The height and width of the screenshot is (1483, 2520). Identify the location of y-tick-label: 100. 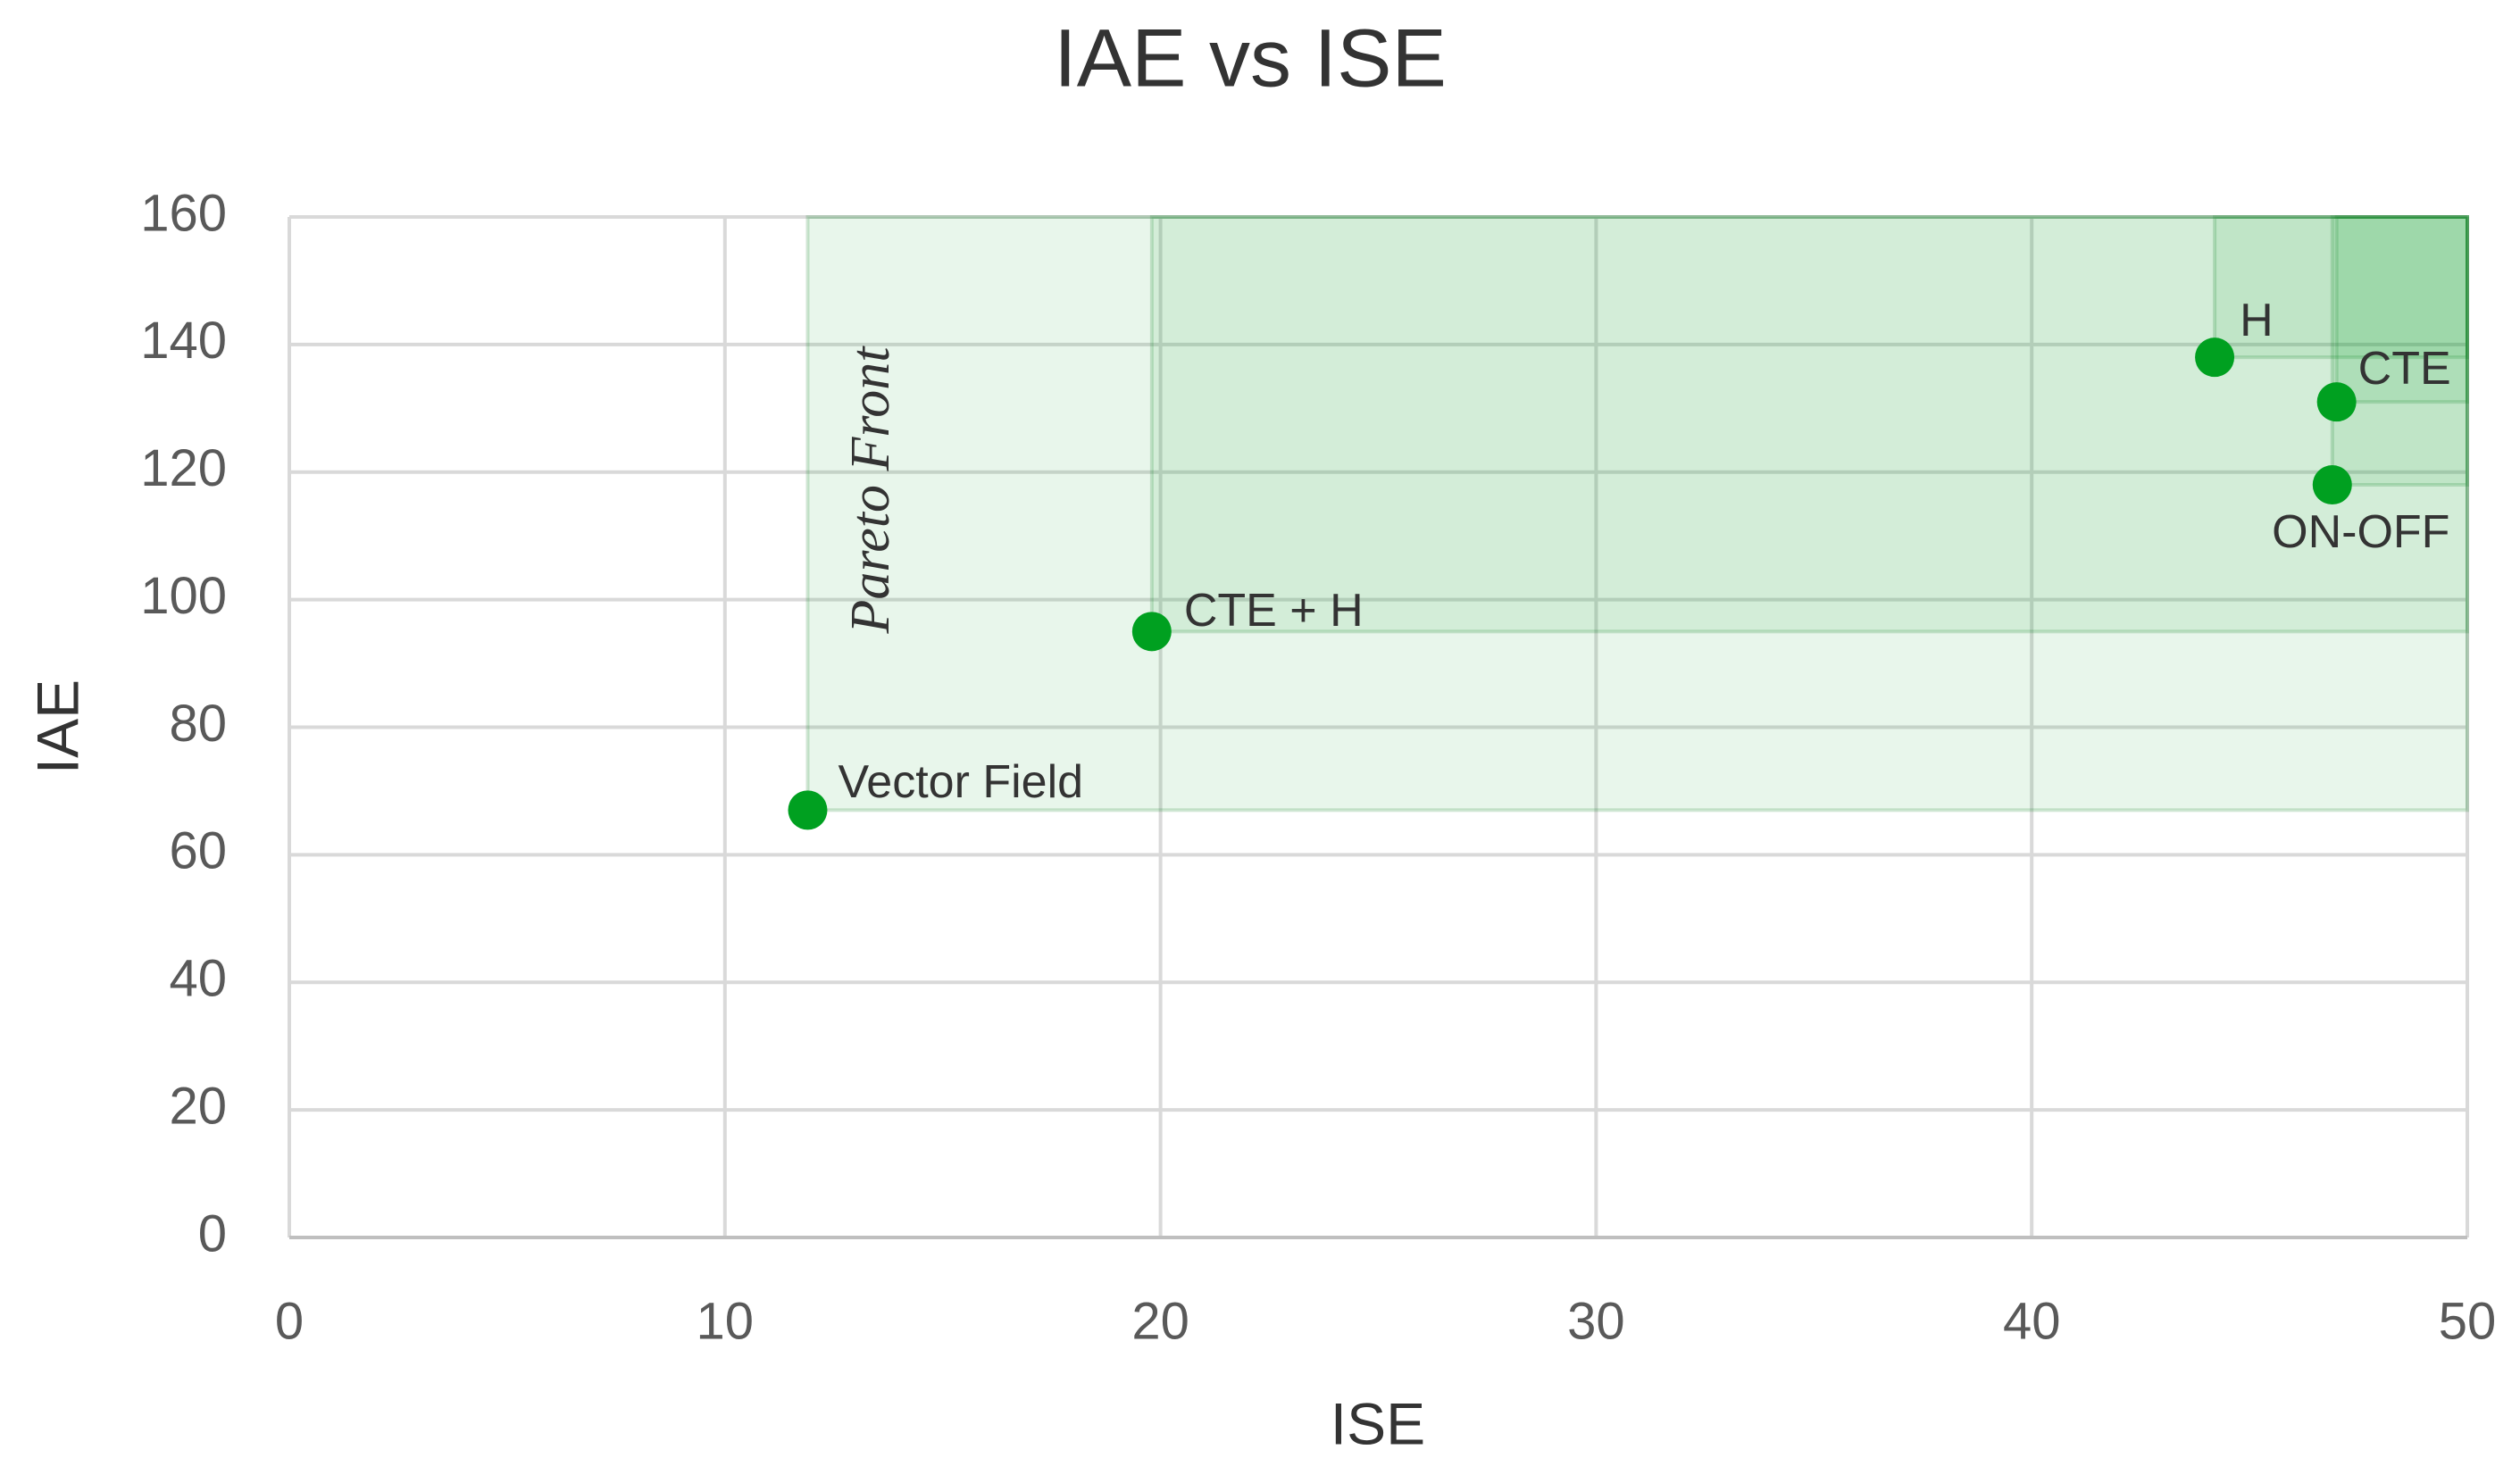
(183, 596).